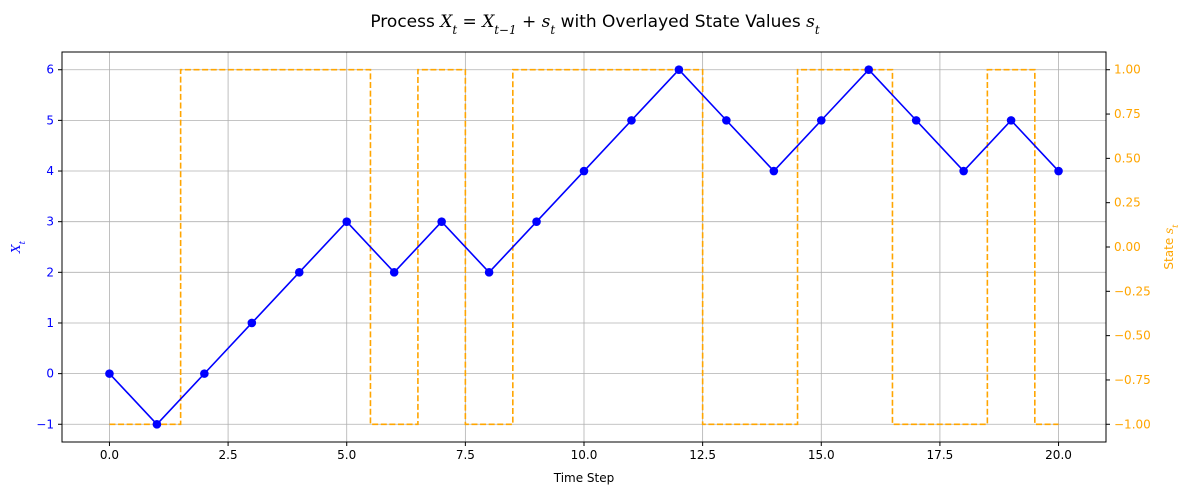 The image size is (1190, 495). Describe the element at coordinates (50, 374) in the screenshot. I see `y-left-tick-label: 0` at that location.